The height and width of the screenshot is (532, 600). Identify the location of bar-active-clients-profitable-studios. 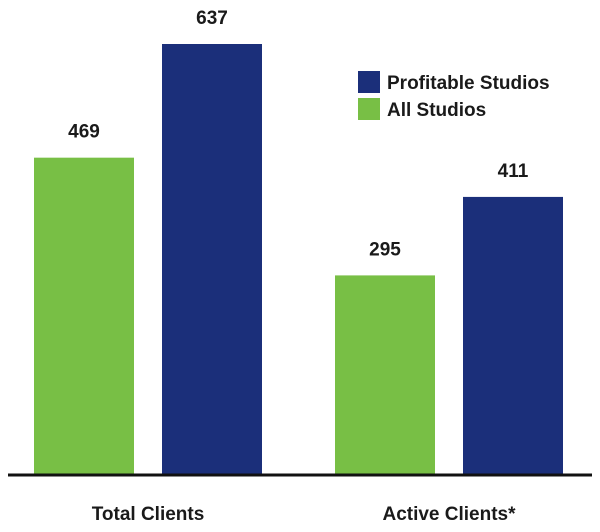
(513, 336).